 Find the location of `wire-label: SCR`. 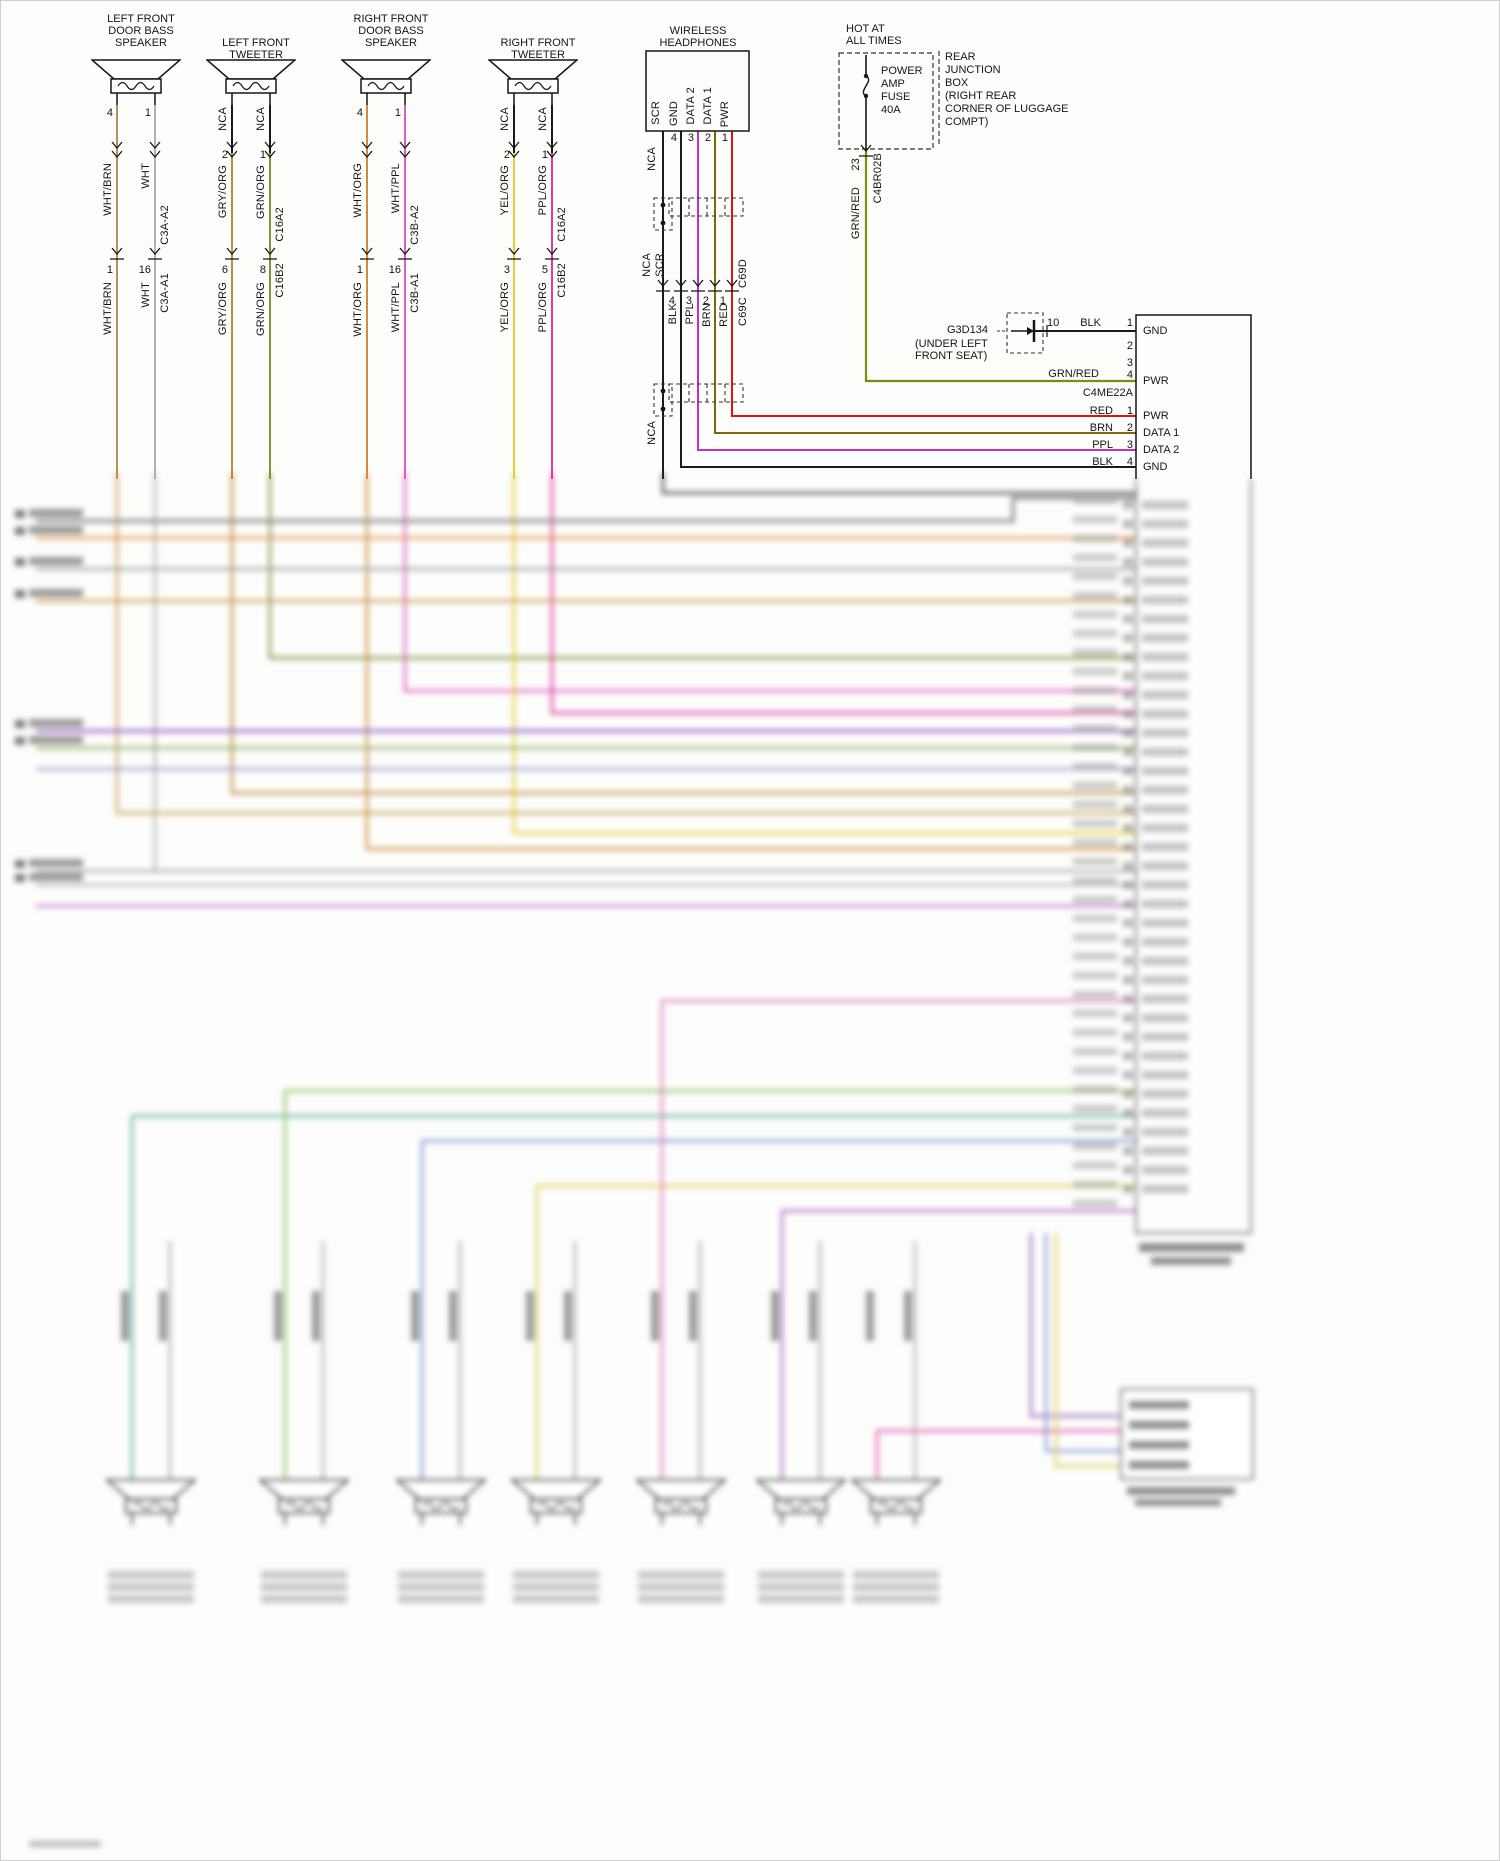

wire-label: SCR is located at coordinates (660, 265).